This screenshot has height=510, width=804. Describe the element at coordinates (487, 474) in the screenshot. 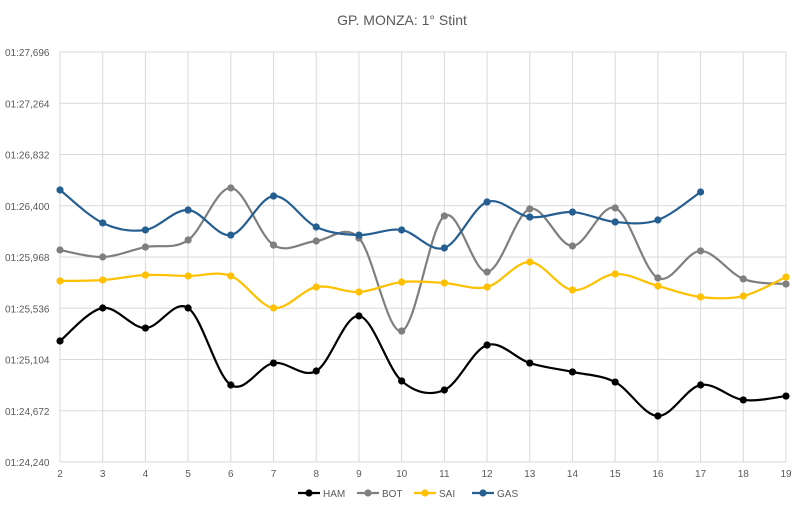

I see `x-tick-label: 12` at that location.